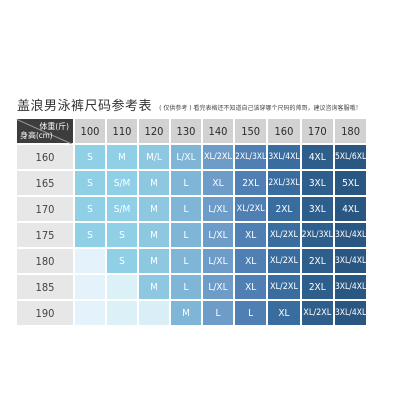 The height and width of the screenshot is (400, 400). I want to click on weight-header-cell: 150, so click(251, 132).